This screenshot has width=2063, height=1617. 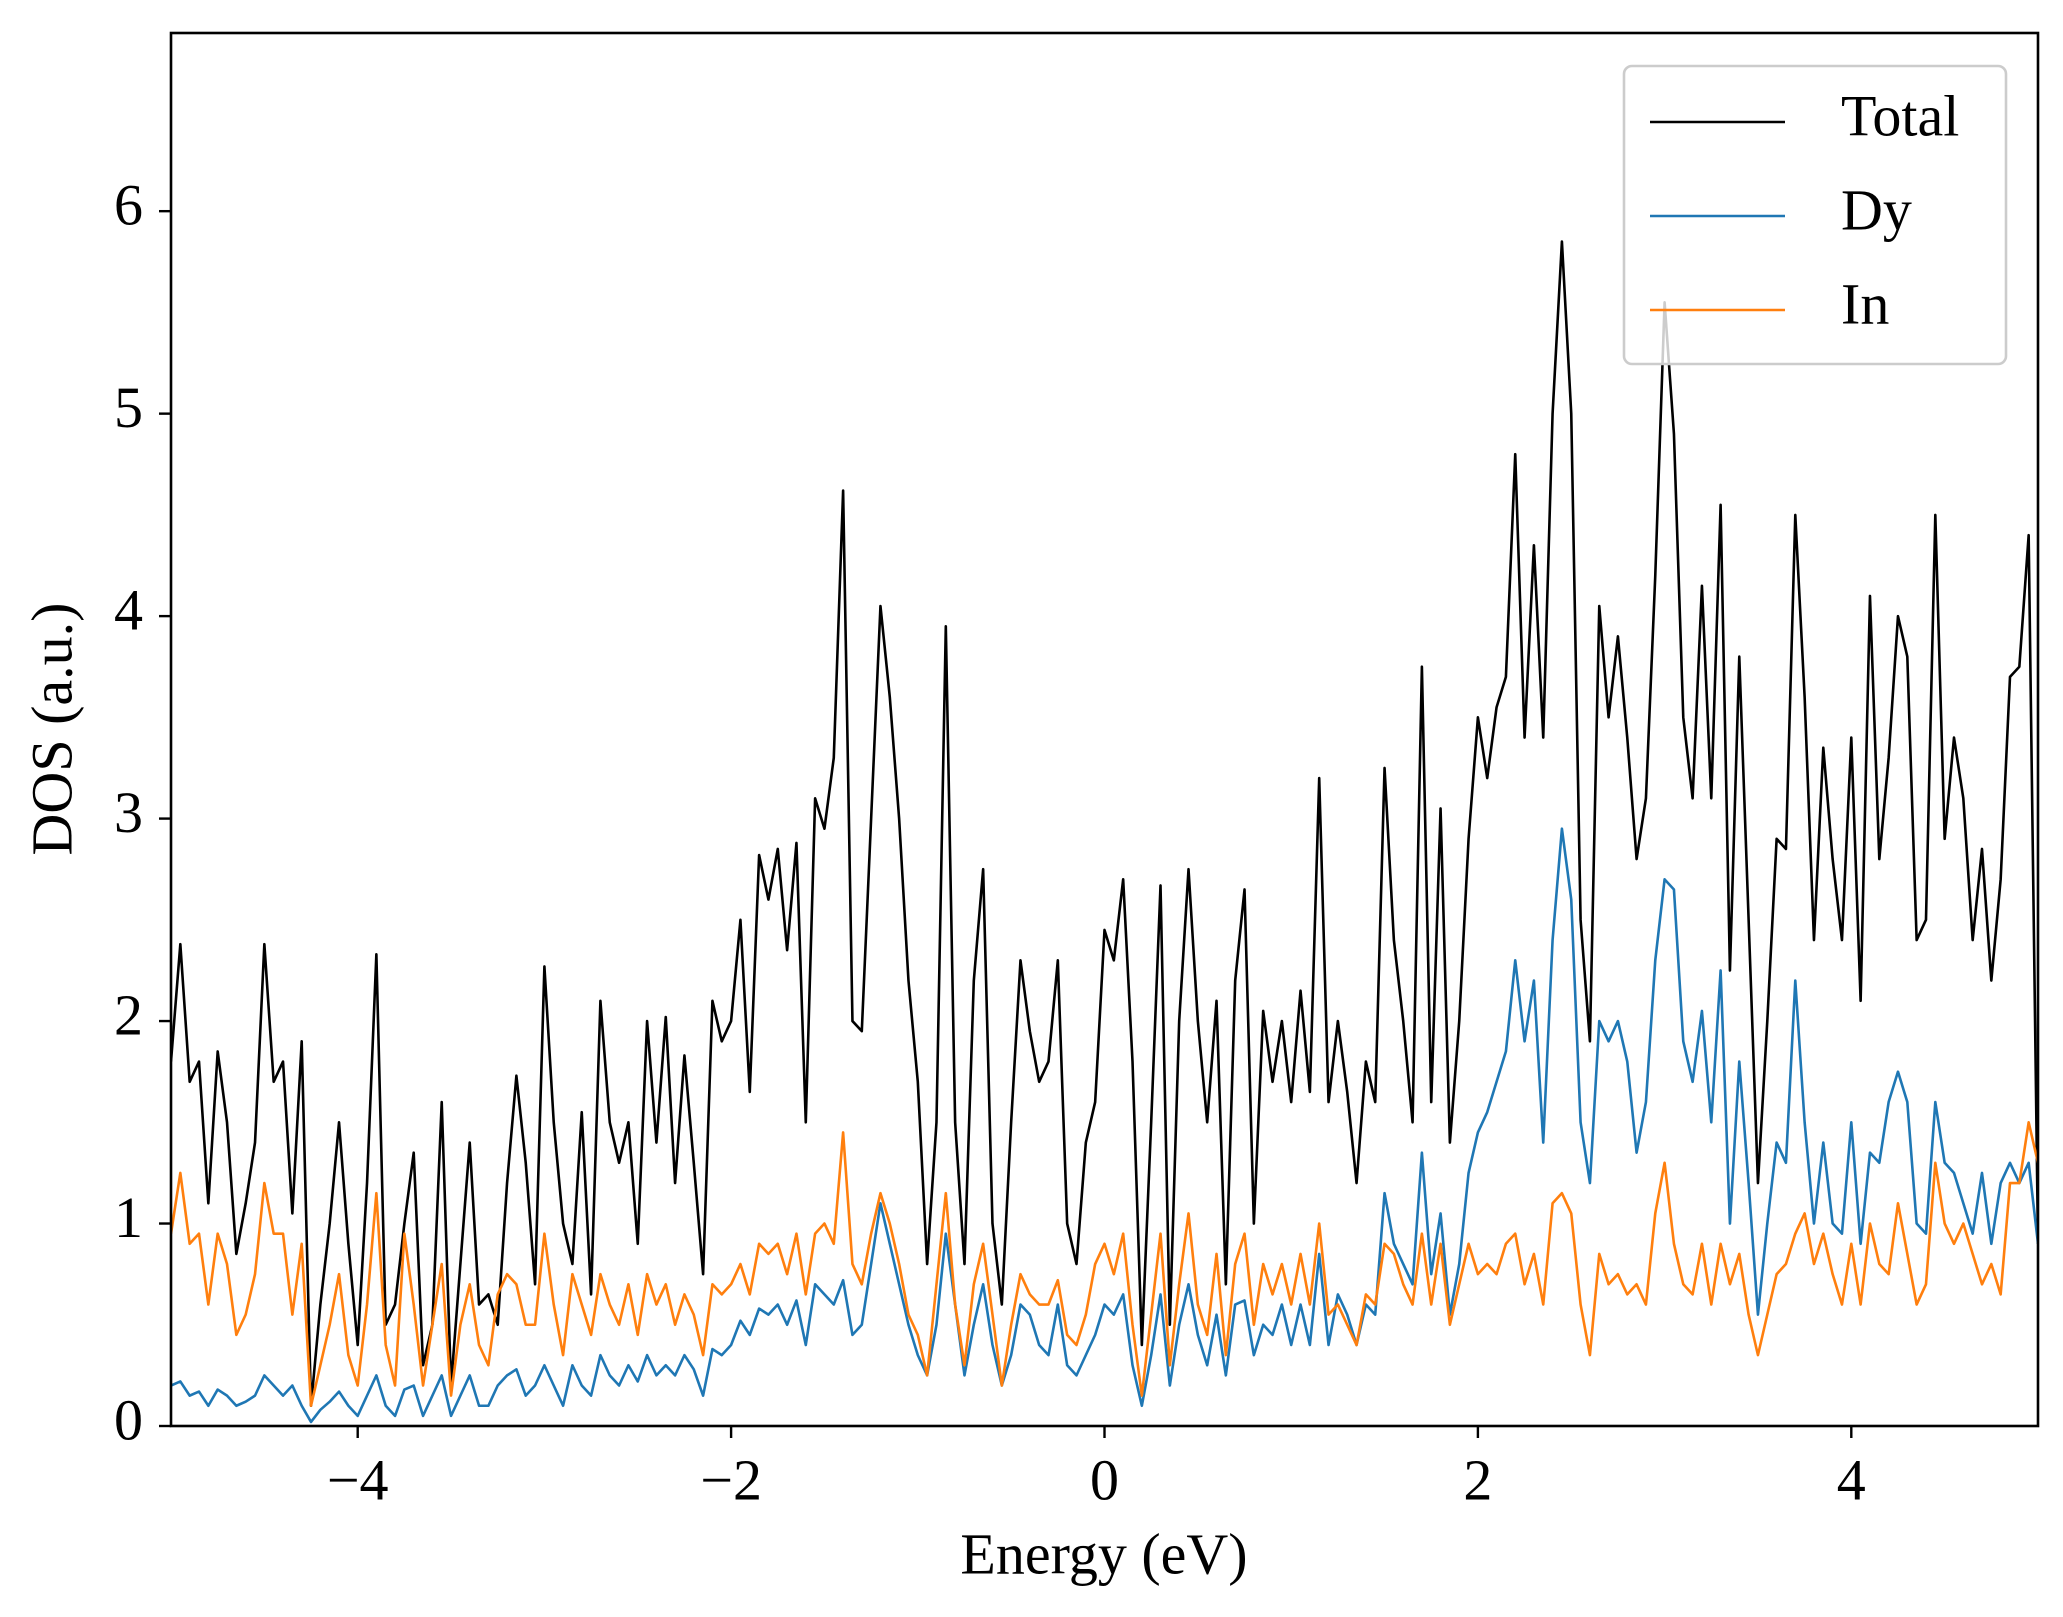 I want to click on x-tick-label: 0, so click(x=1104, y=1479).